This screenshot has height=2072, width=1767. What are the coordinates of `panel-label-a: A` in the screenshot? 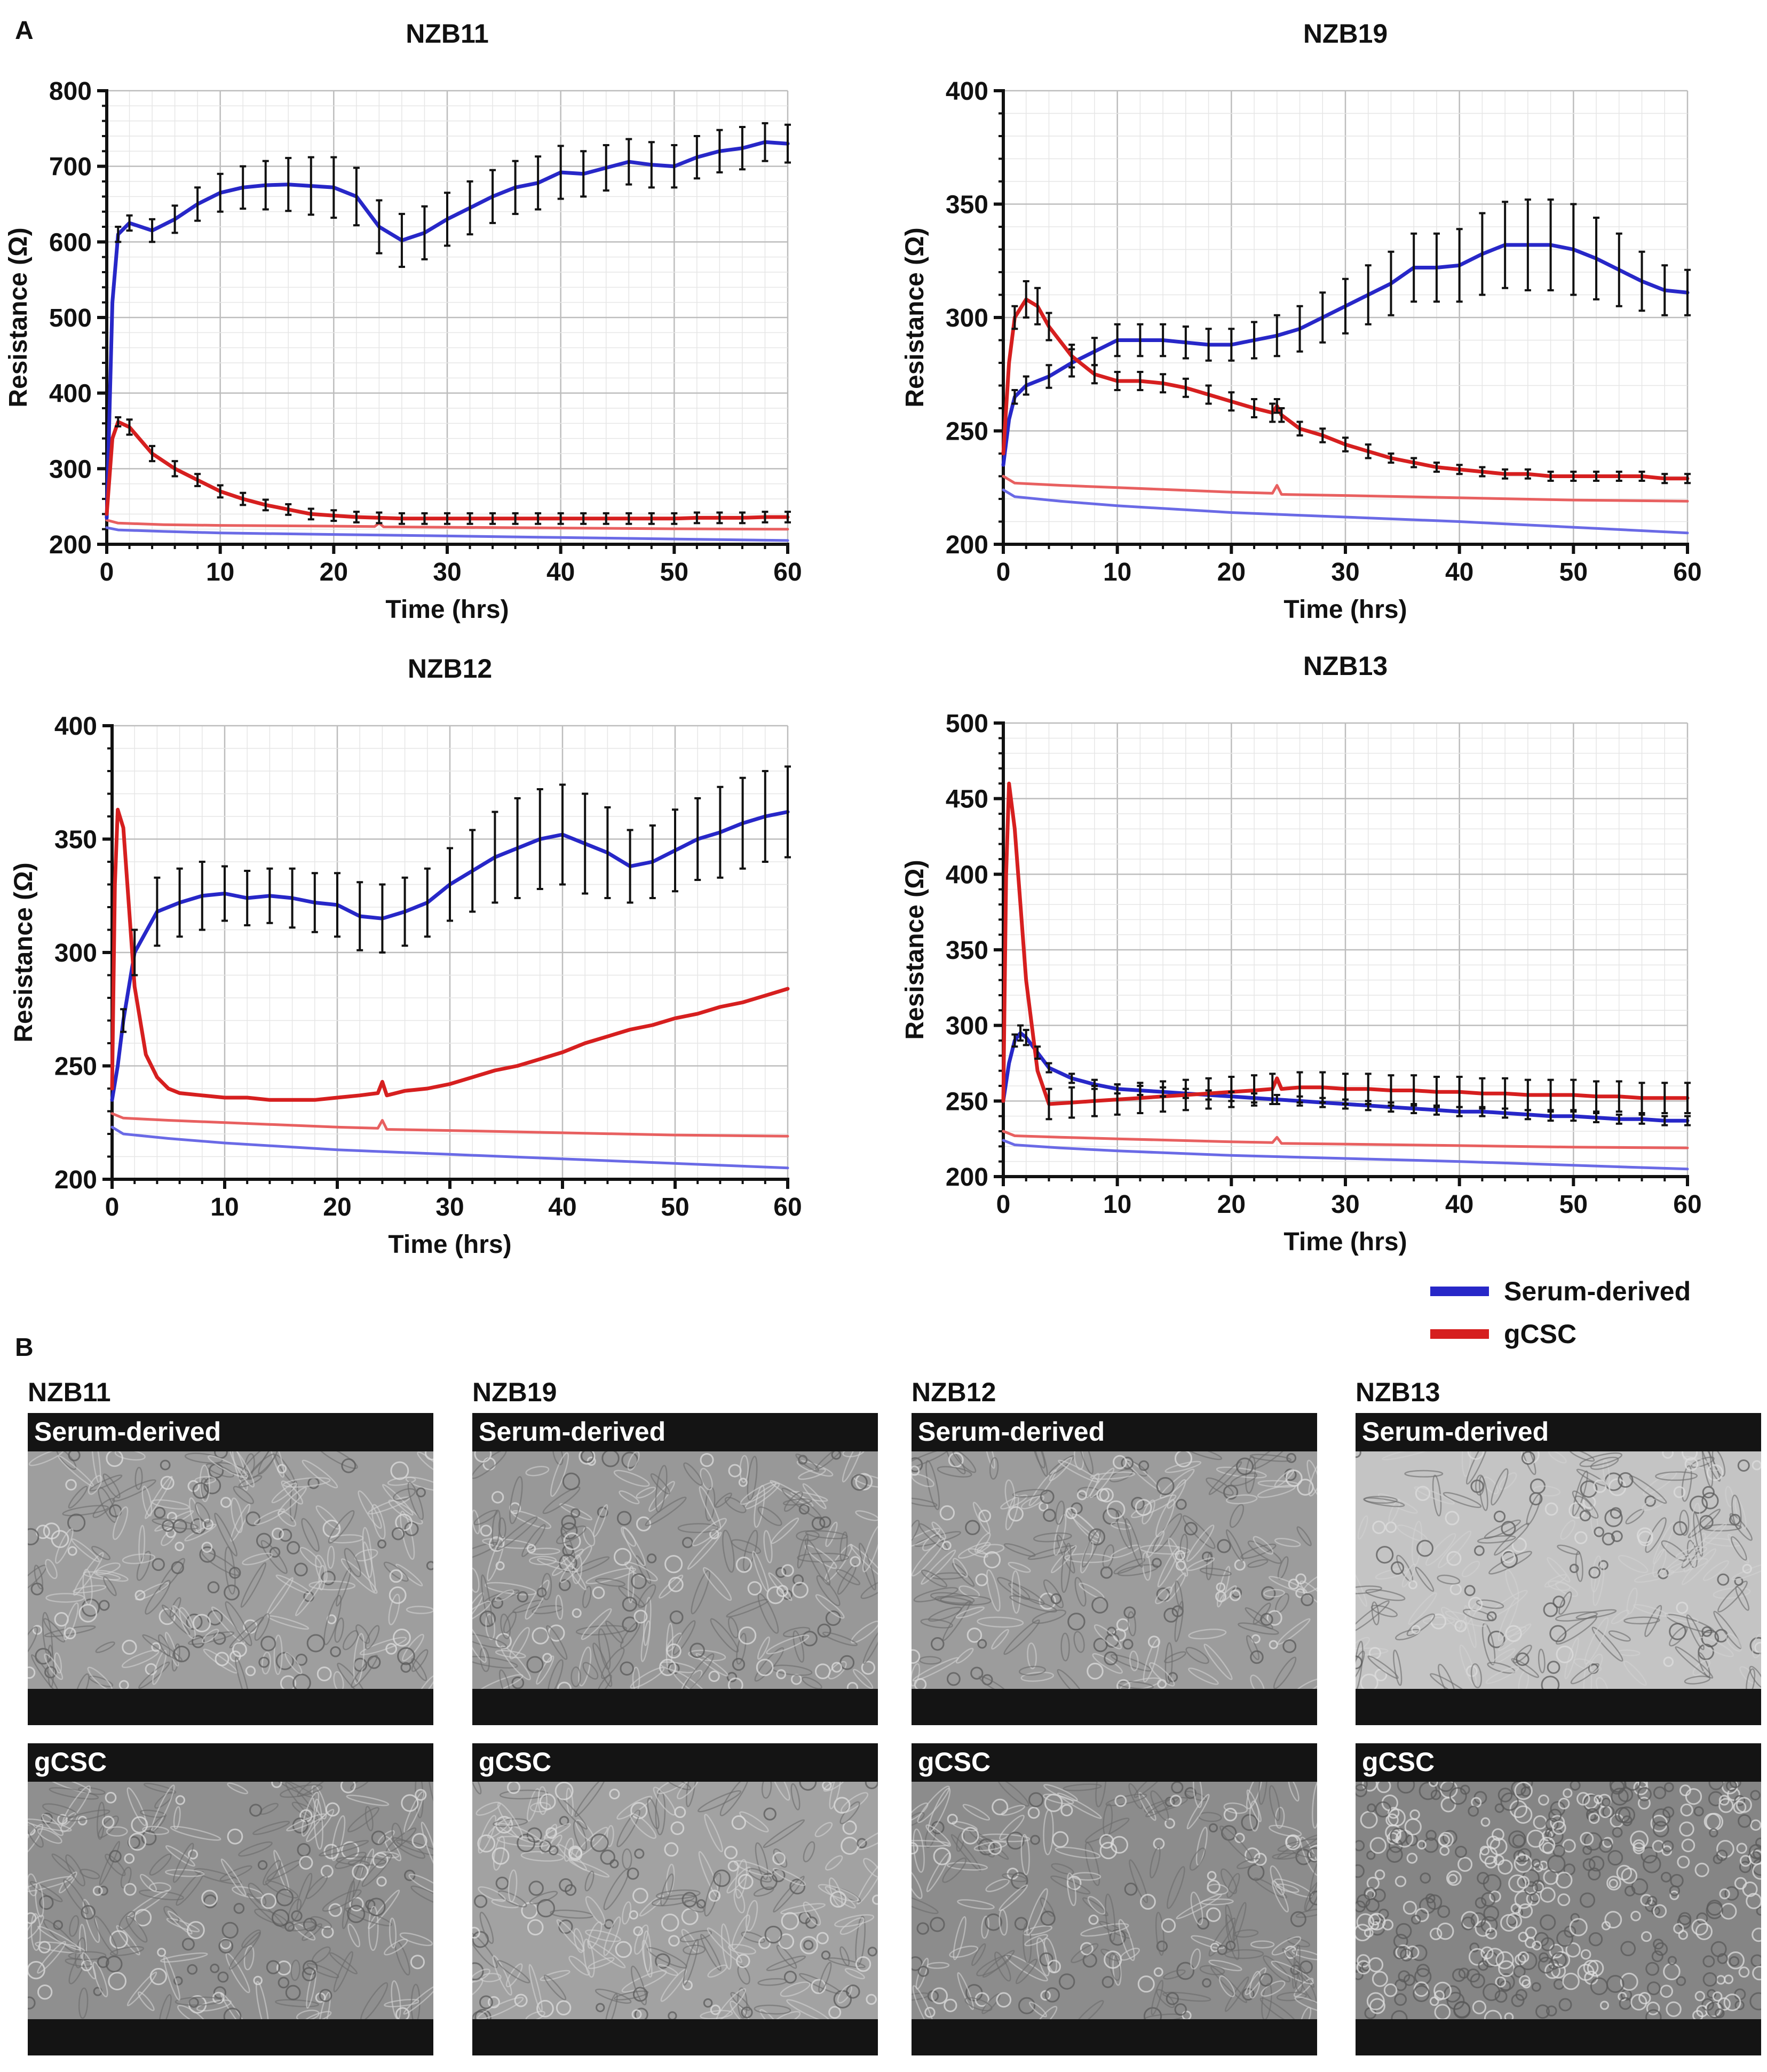 It's located at (24, 31).